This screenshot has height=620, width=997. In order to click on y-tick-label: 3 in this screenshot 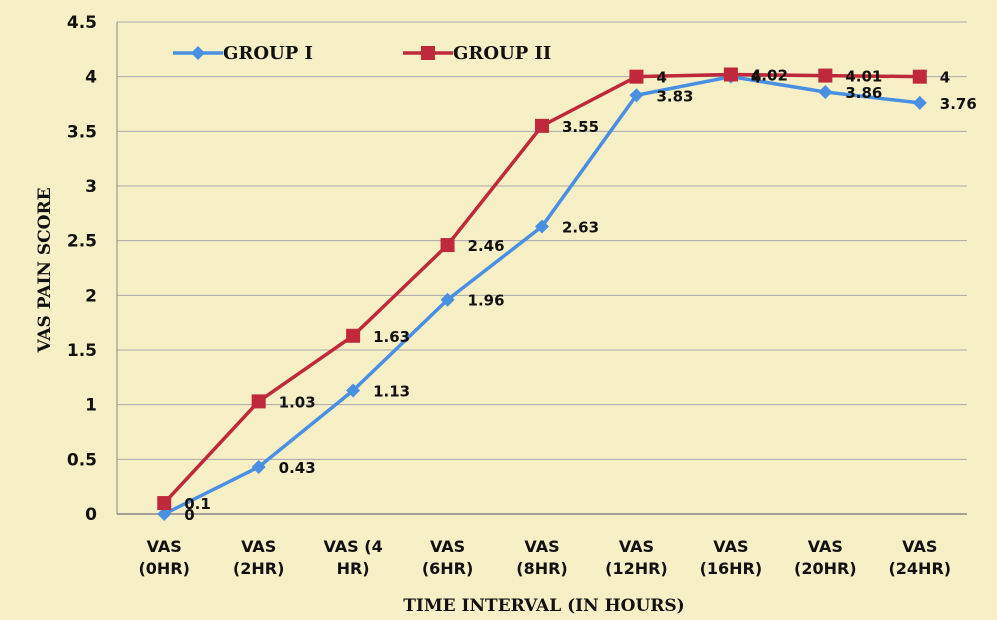, I will do `click(91, 187)`.